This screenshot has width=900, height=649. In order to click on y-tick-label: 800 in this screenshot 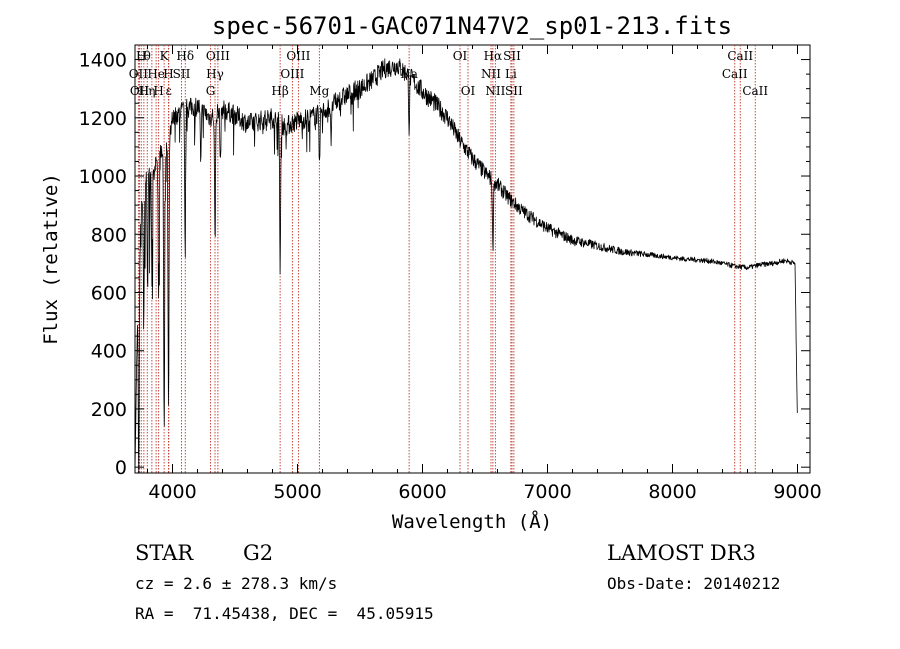, I will do `click(109, 235)`.